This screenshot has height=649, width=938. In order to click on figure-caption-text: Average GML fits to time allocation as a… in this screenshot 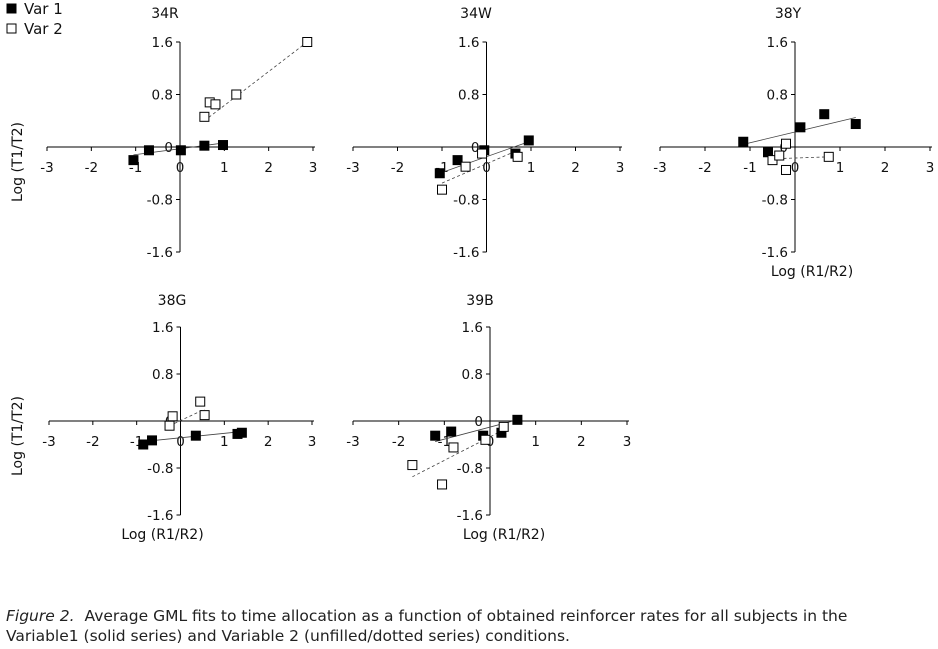, I will do `click(427, 626)`.